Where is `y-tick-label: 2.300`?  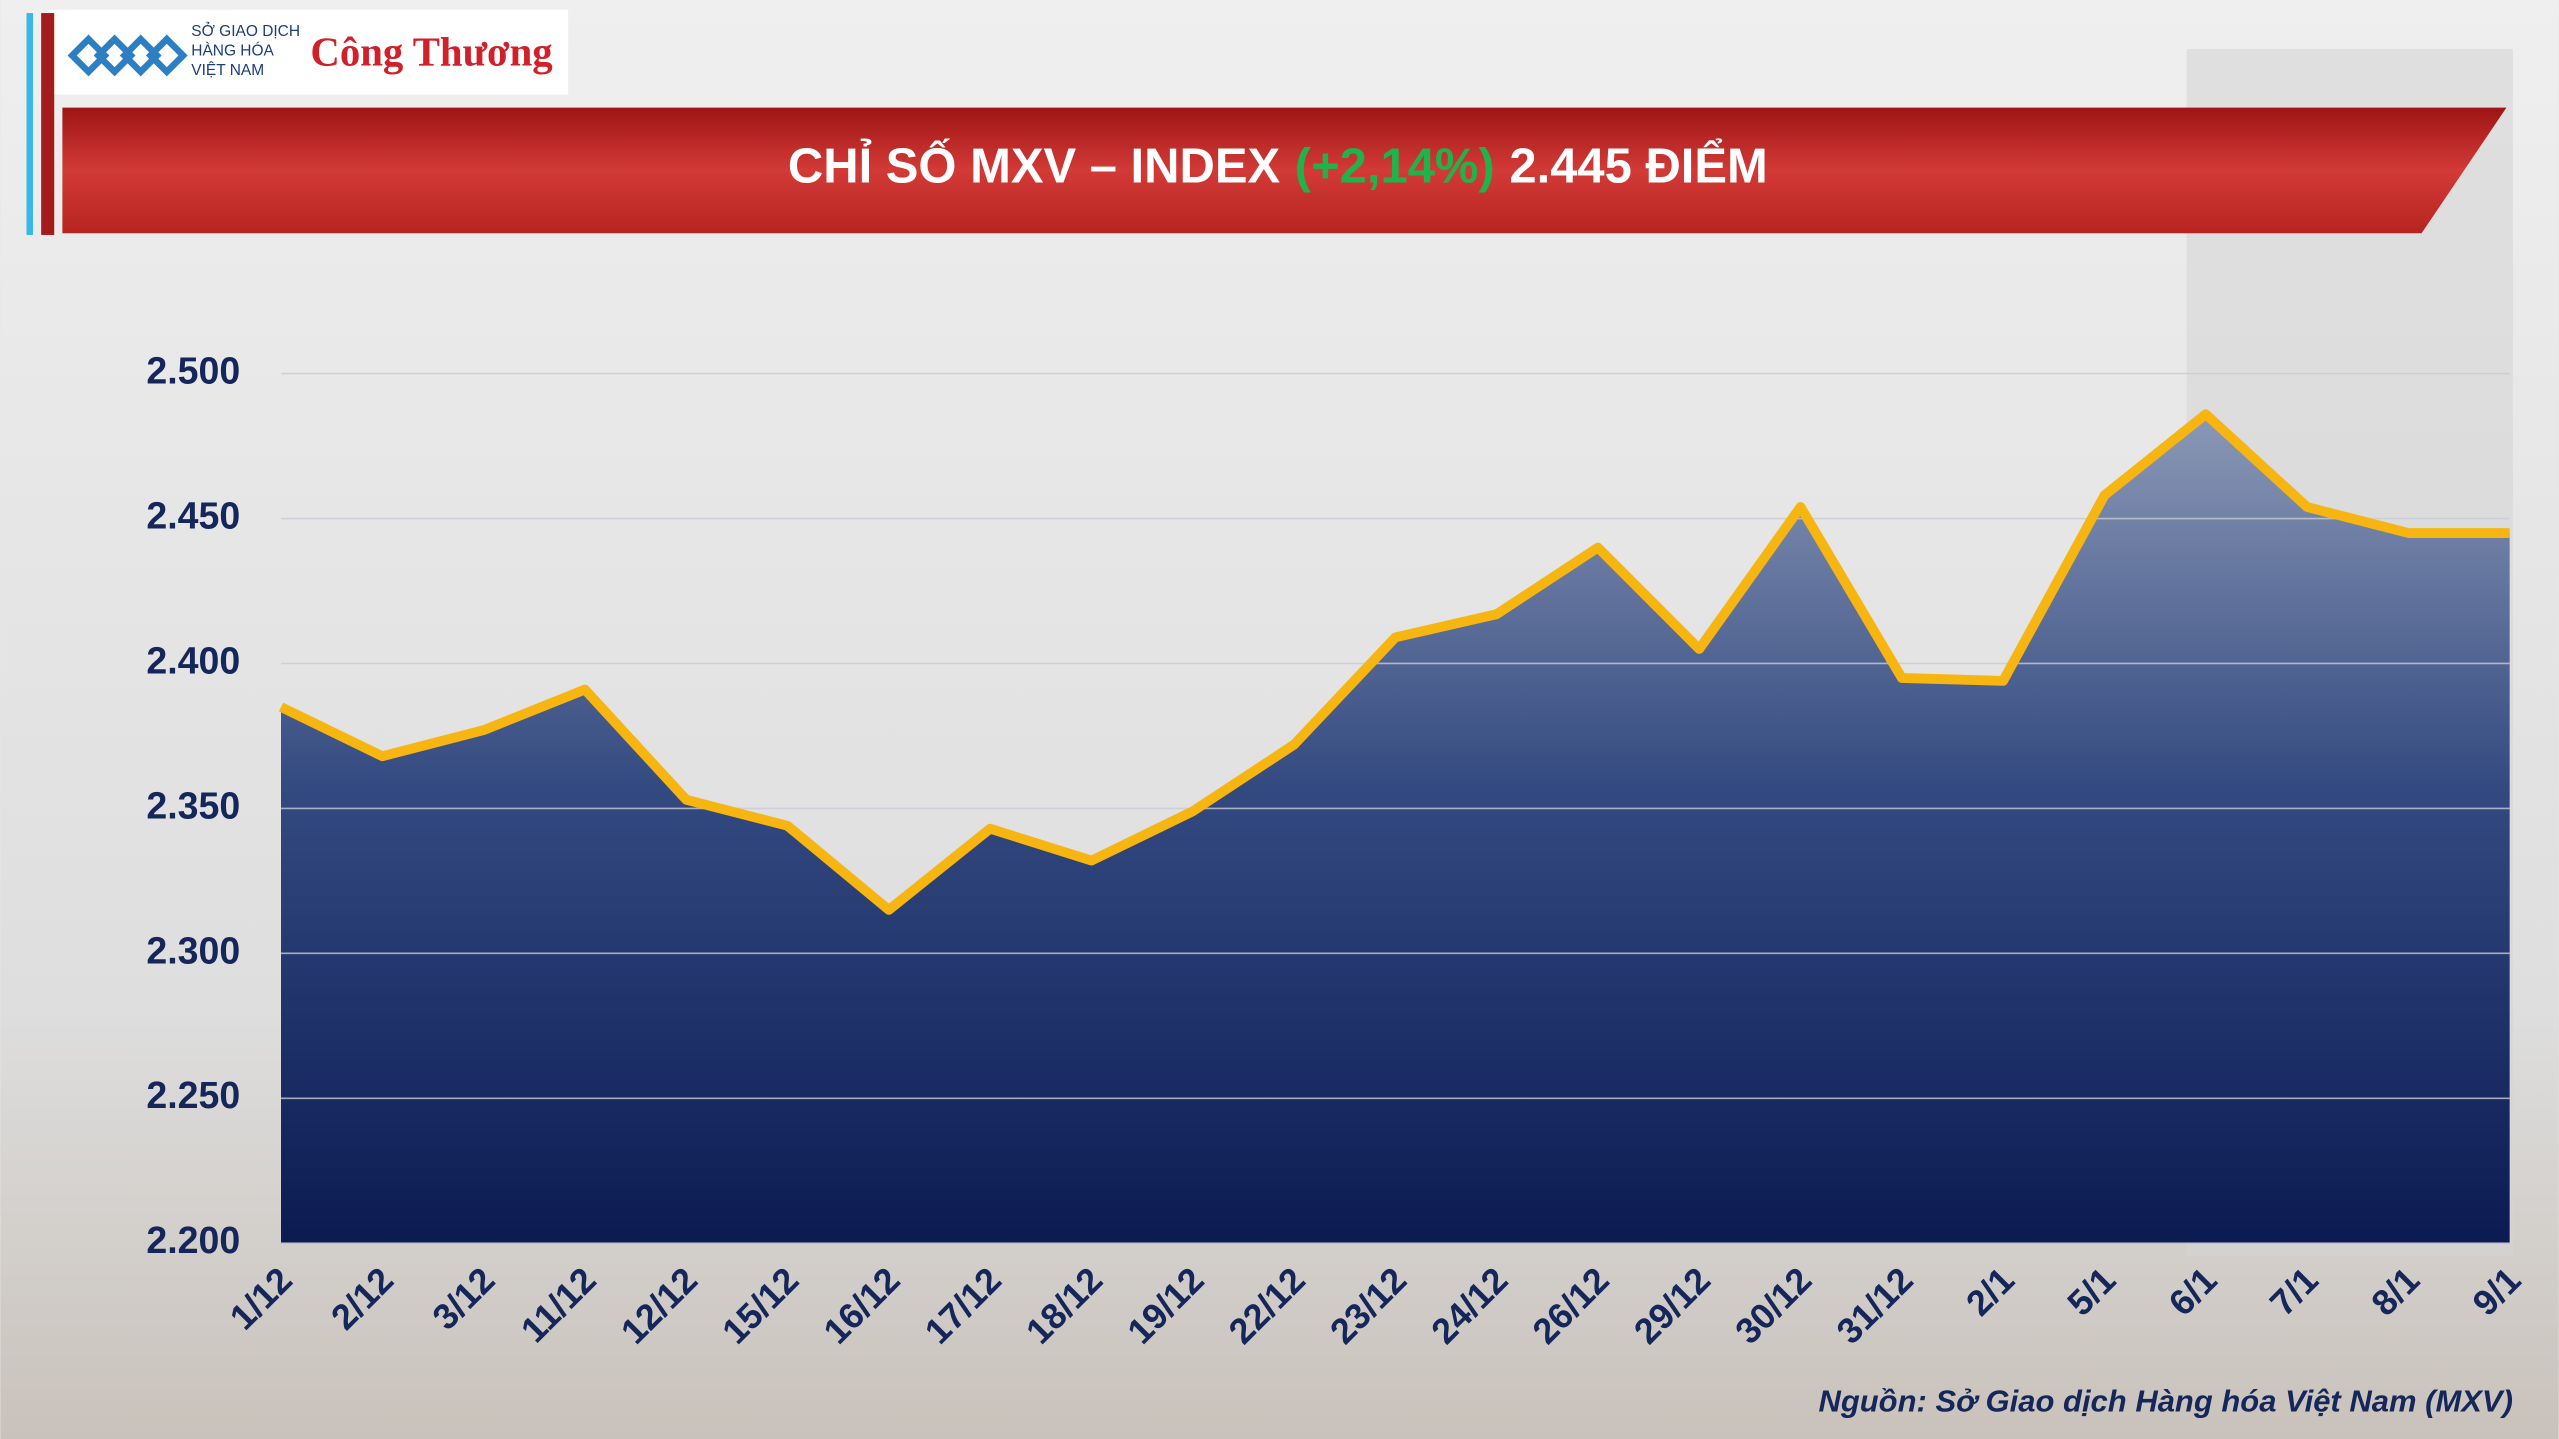
y-tick-label: 2.300 is located at coordinates (193, 950).